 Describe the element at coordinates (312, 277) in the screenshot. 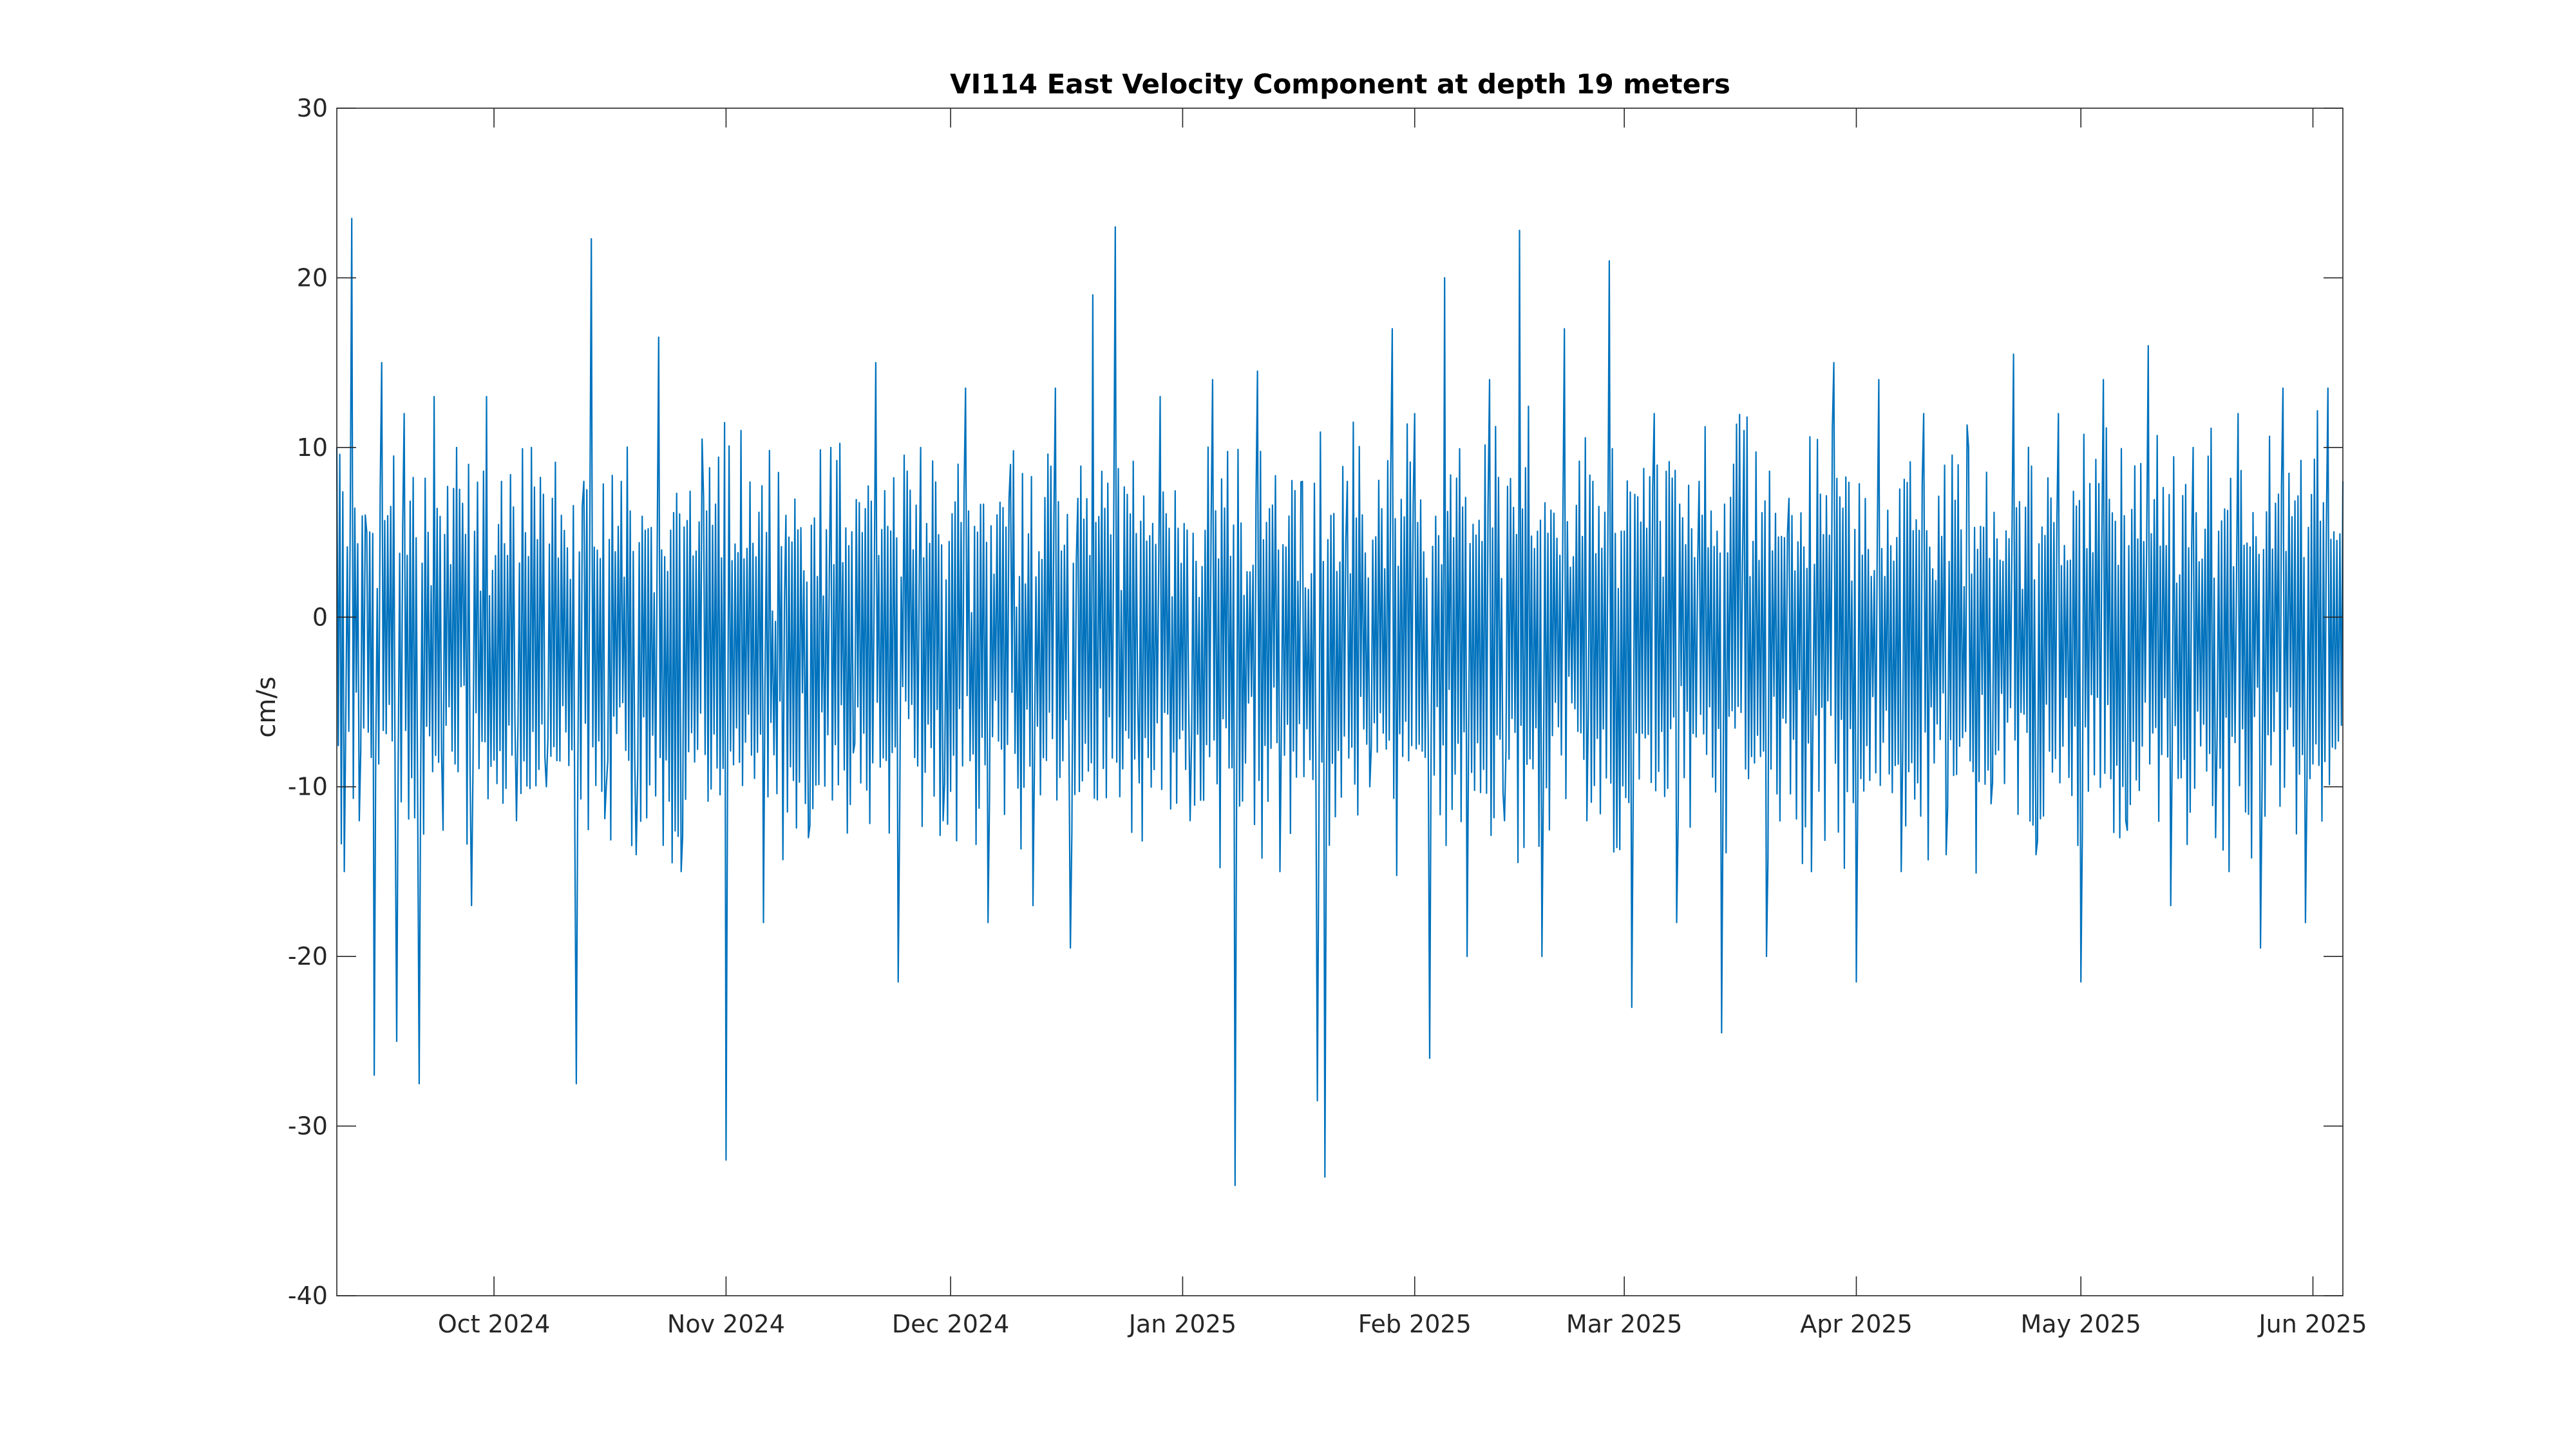

I see `y-tick-label: 20` at that location.